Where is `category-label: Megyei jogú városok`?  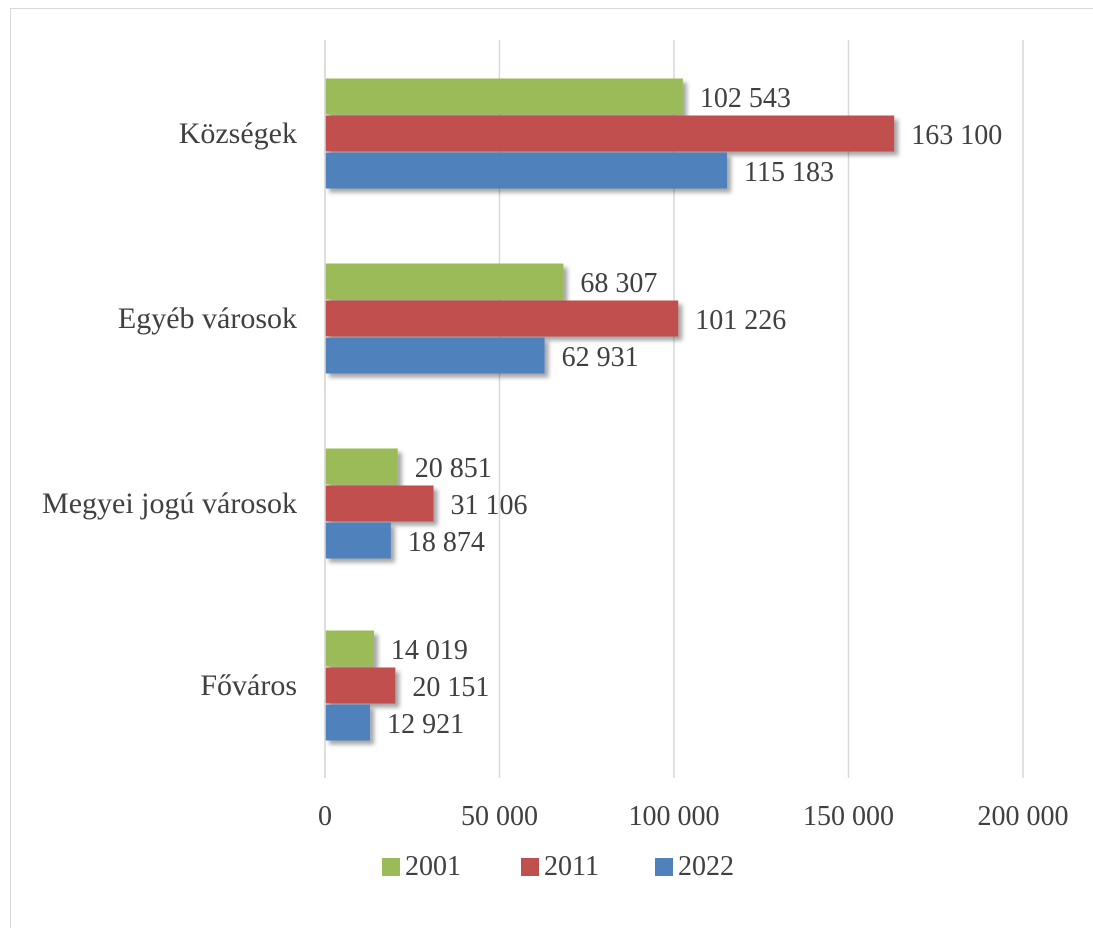
category-label: Megyei jogú városok is located at coordinates (169, 503).